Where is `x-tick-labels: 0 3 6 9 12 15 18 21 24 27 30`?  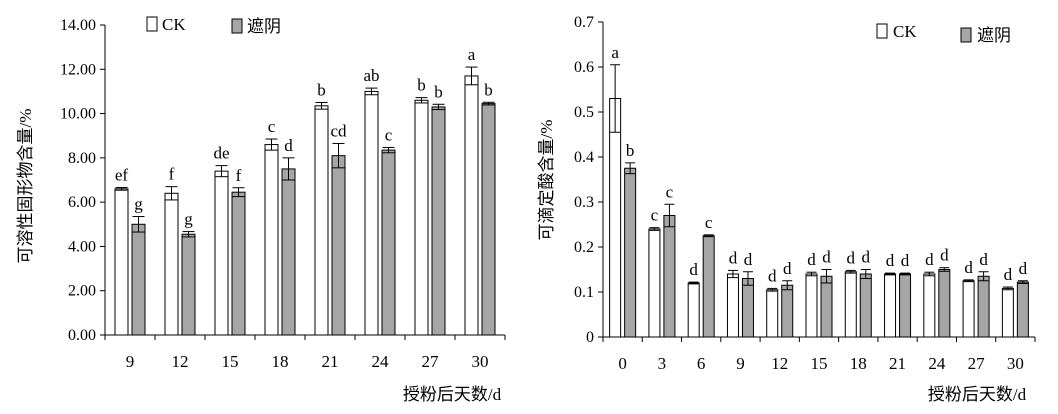 x-tick-labels: 0 3 6 9 12 15 18 21 24 27 30 is located at coordinates (820, 363).